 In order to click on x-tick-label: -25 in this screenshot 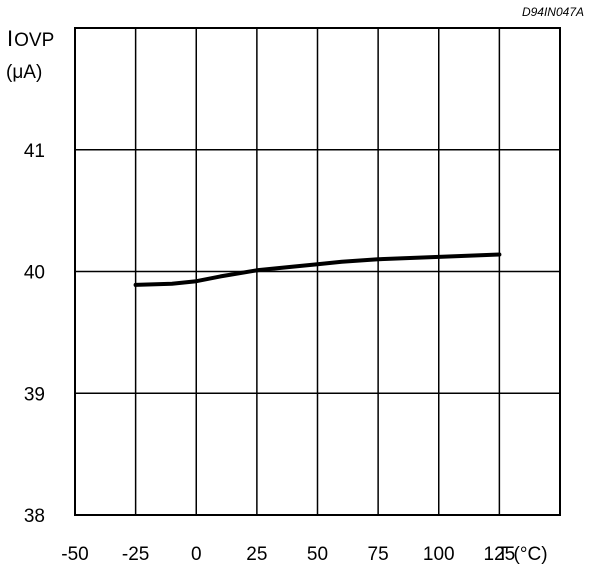, I will do `click(135, 554)`.